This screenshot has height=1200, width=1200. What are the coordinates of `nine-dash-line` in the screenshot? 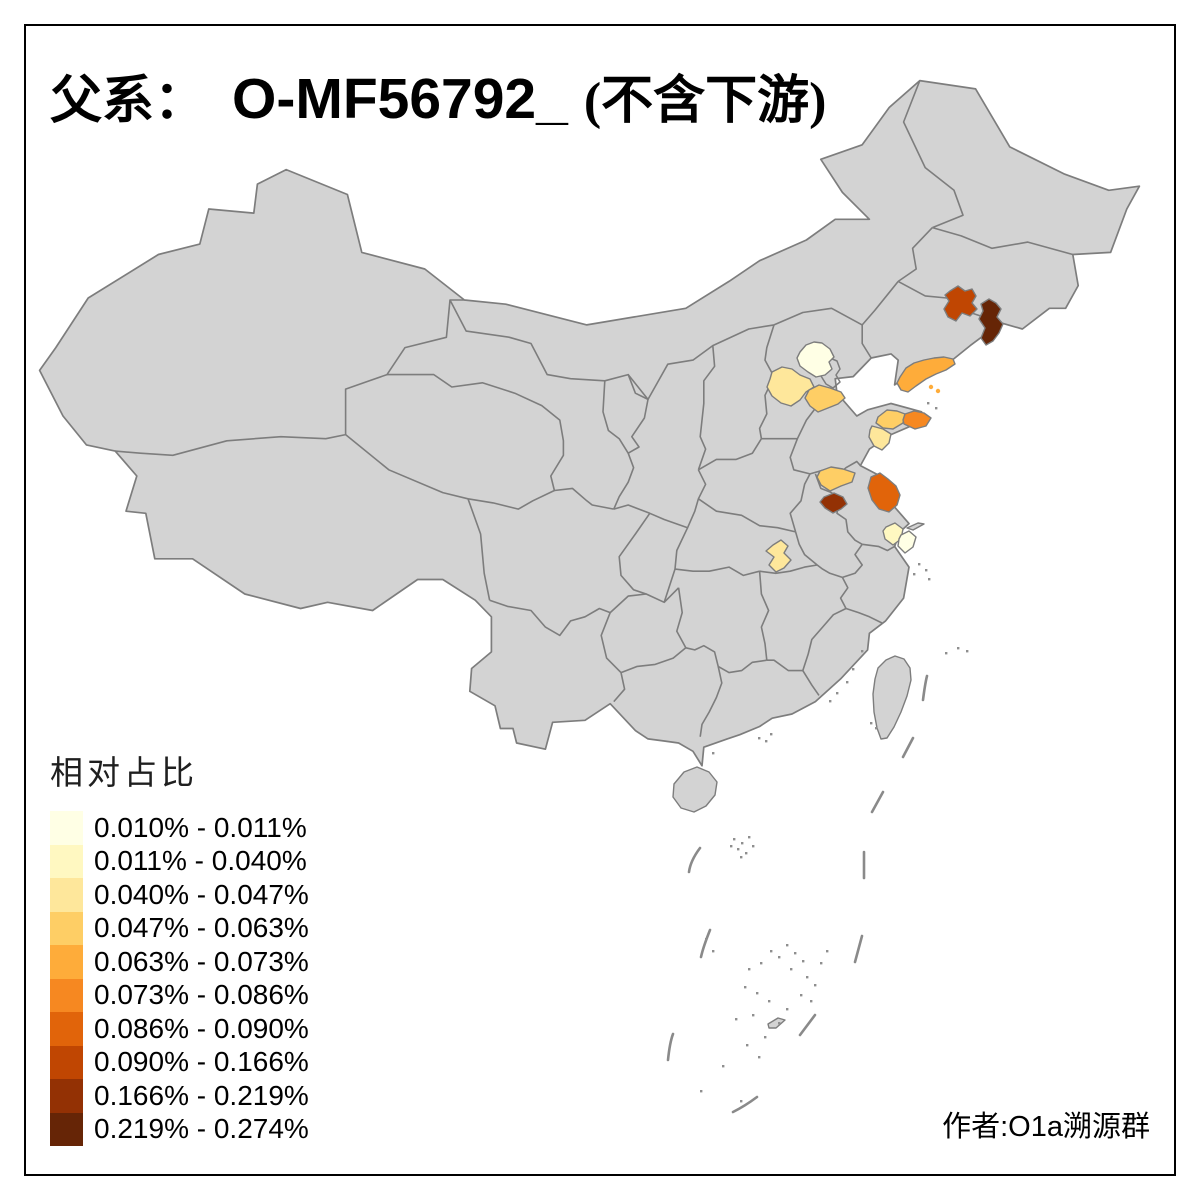 It's located at (797, 894).